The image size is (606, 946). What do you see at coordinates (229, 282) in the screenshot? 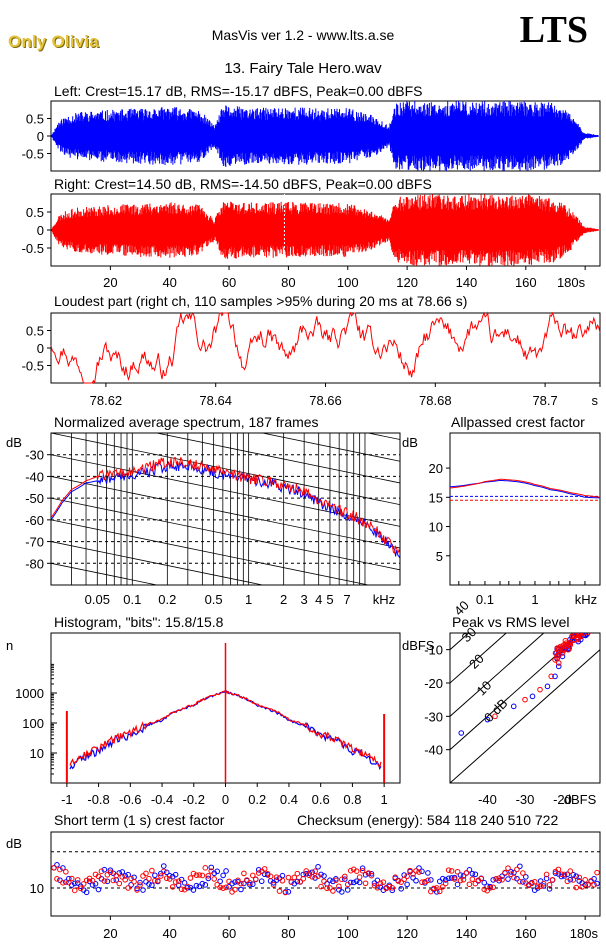
I see `right-waveform-xtick-label: 60` at bounding box center [229, 282].